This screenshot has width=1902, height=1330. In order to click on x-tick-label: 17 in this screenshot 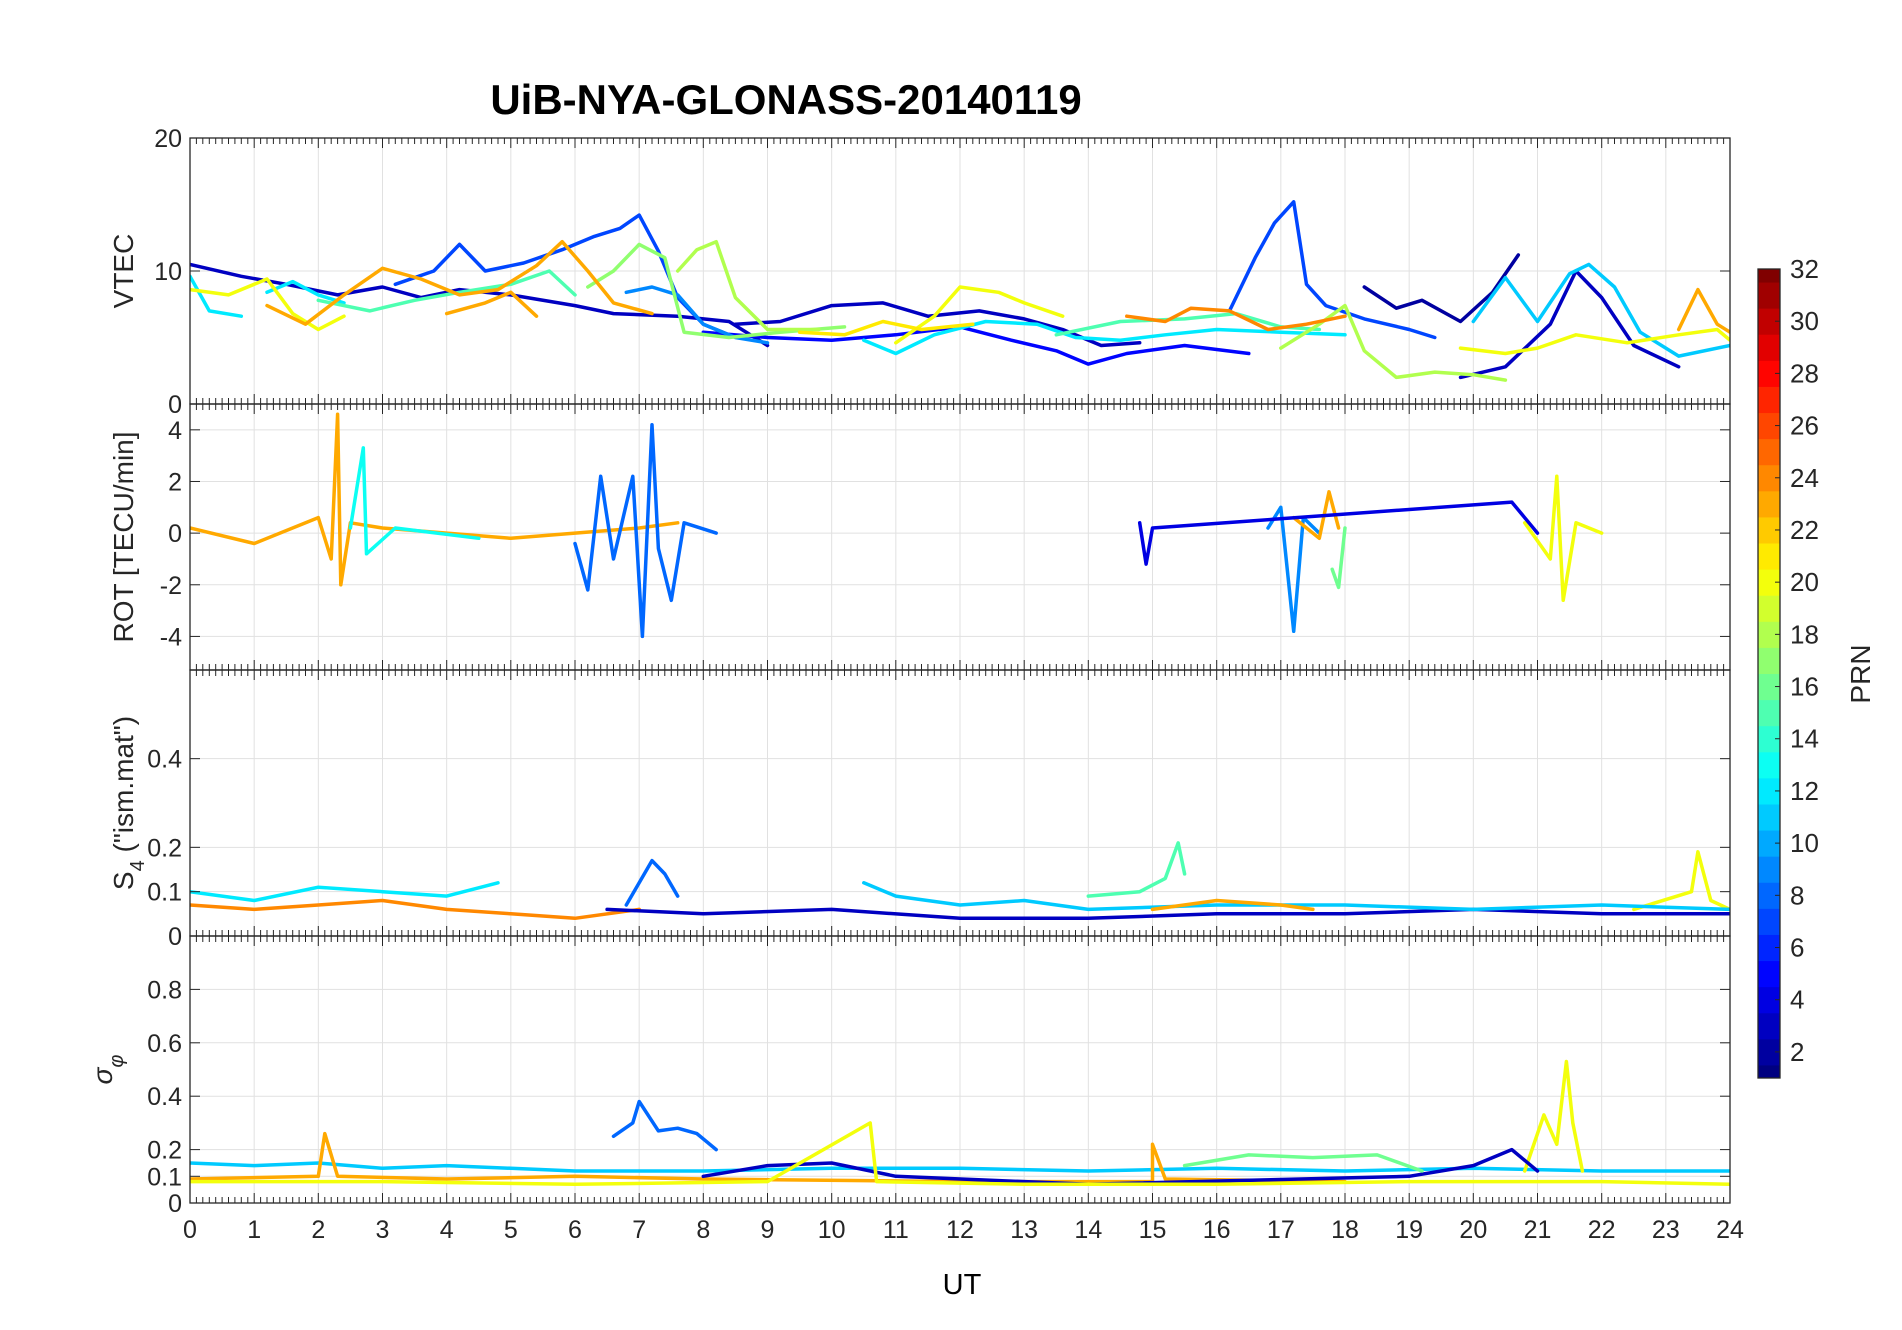, I will do `click(1281, 1230)`.